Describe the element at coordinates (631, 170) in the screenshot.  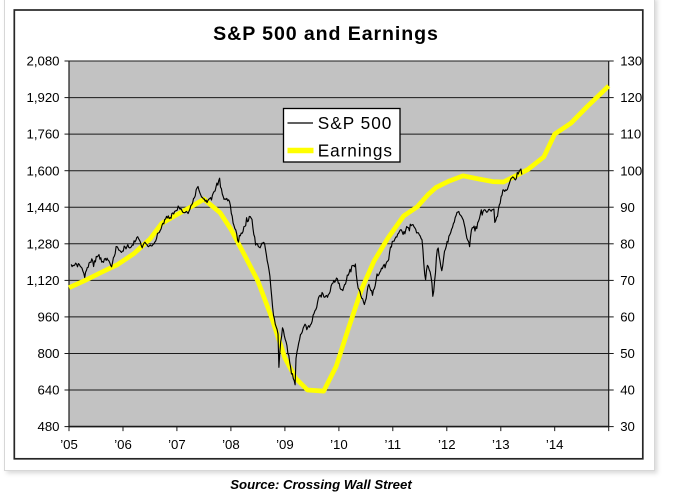
I see `svg-text: 100` at that location.